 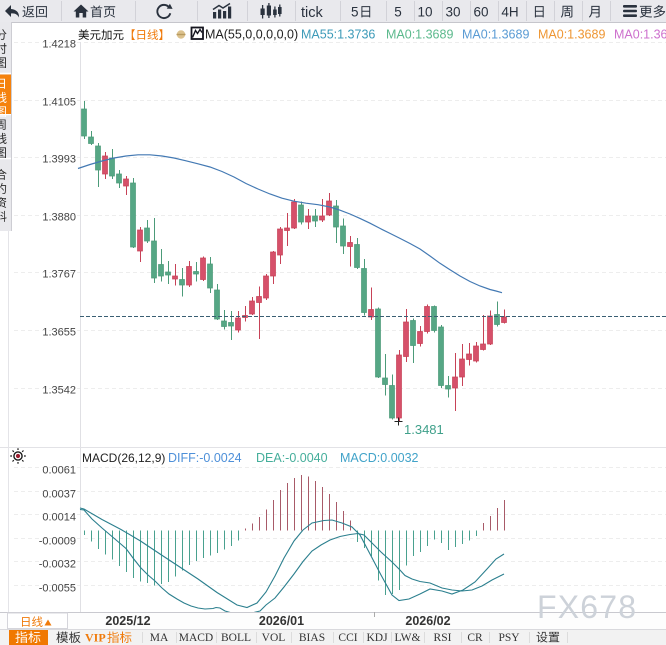 I want to click on svg-text: DIFF:-0.0024, so click(x=205, y=458).